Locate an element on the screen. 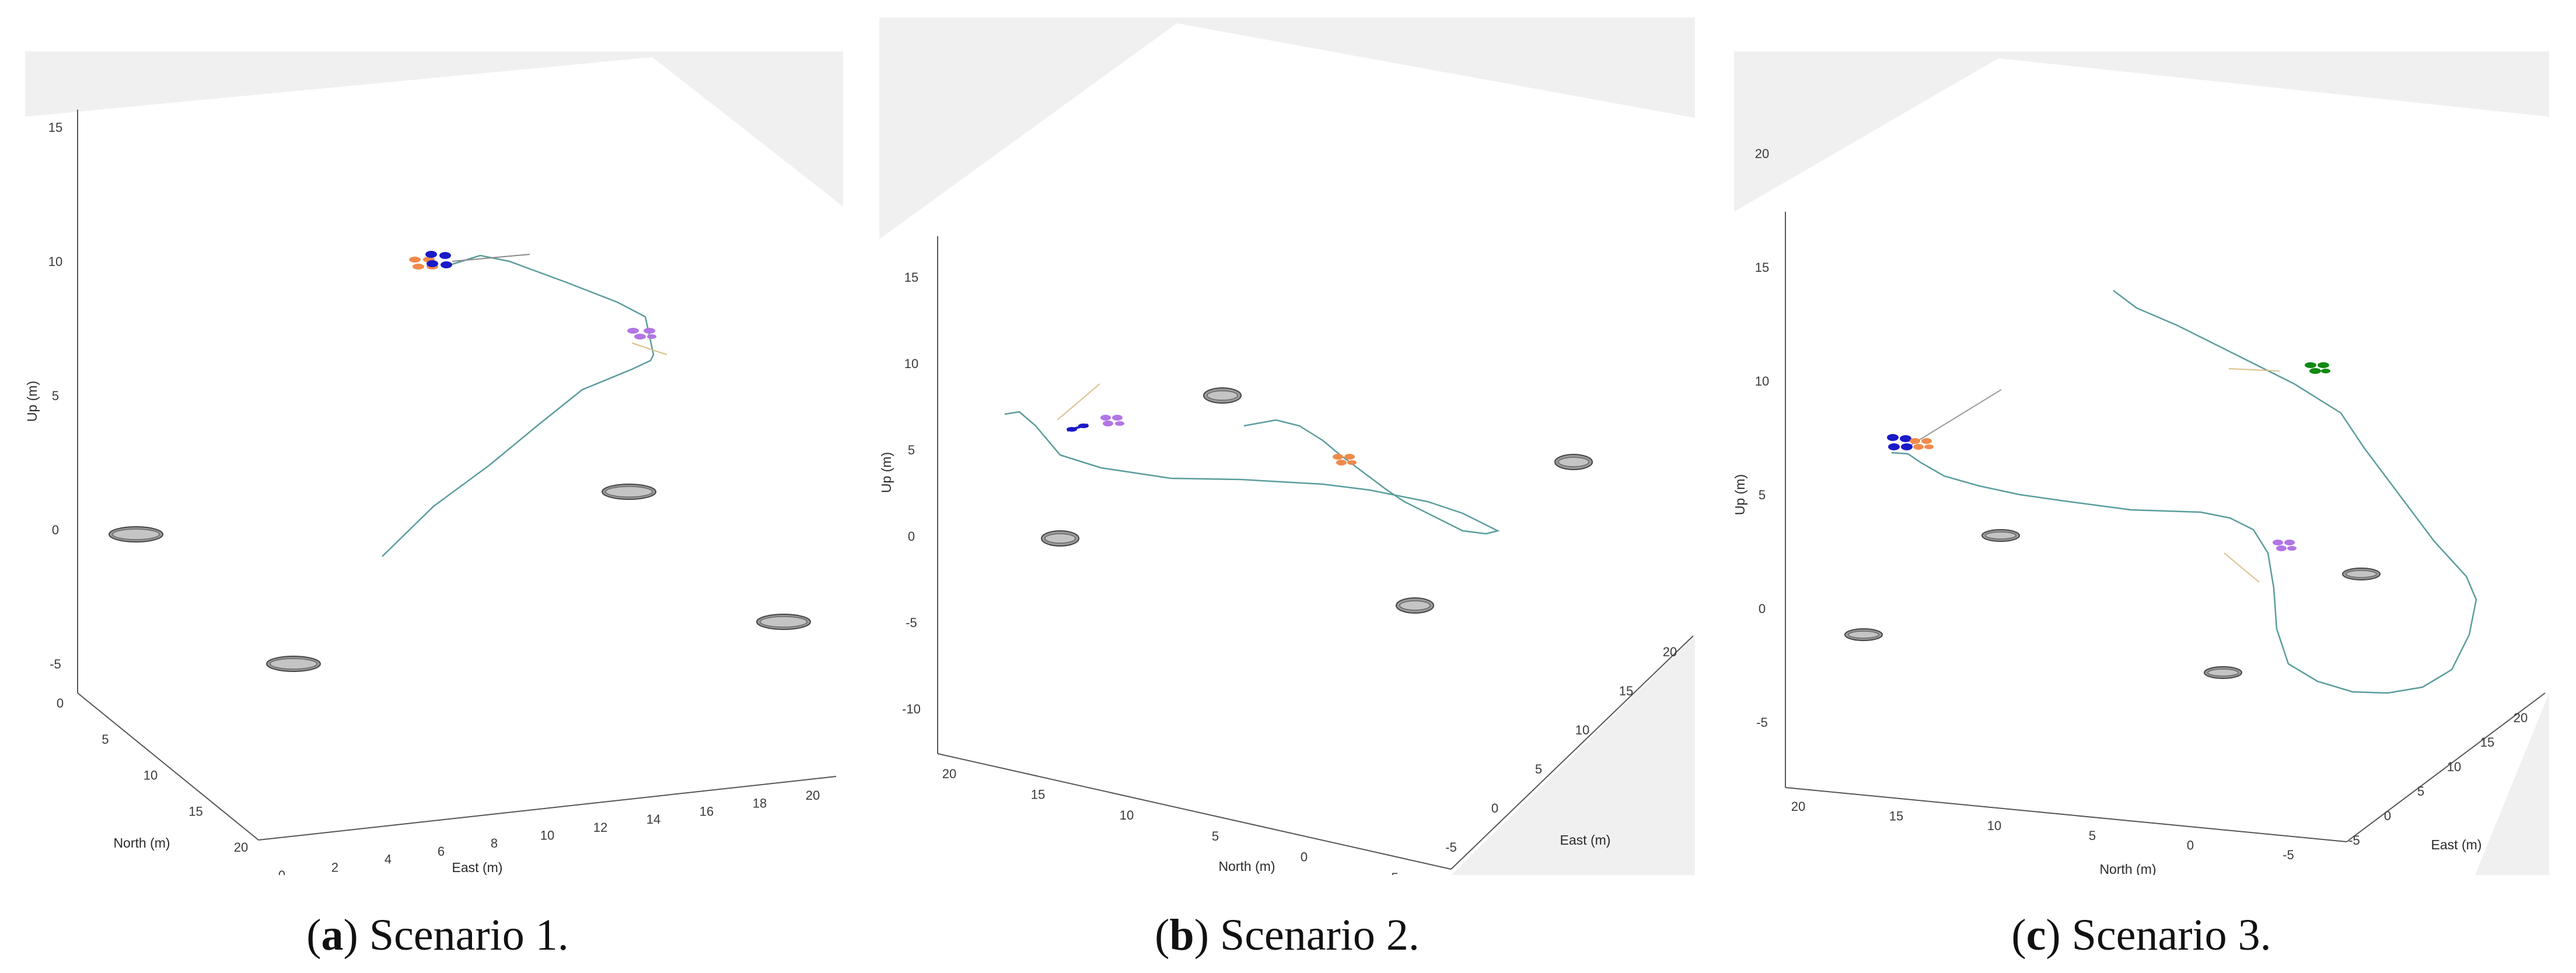 Image resolution: width=2576 pixels, height=973 pixels. caption-c: (c) Scenario 3. is located at coordinates (2141, 935).